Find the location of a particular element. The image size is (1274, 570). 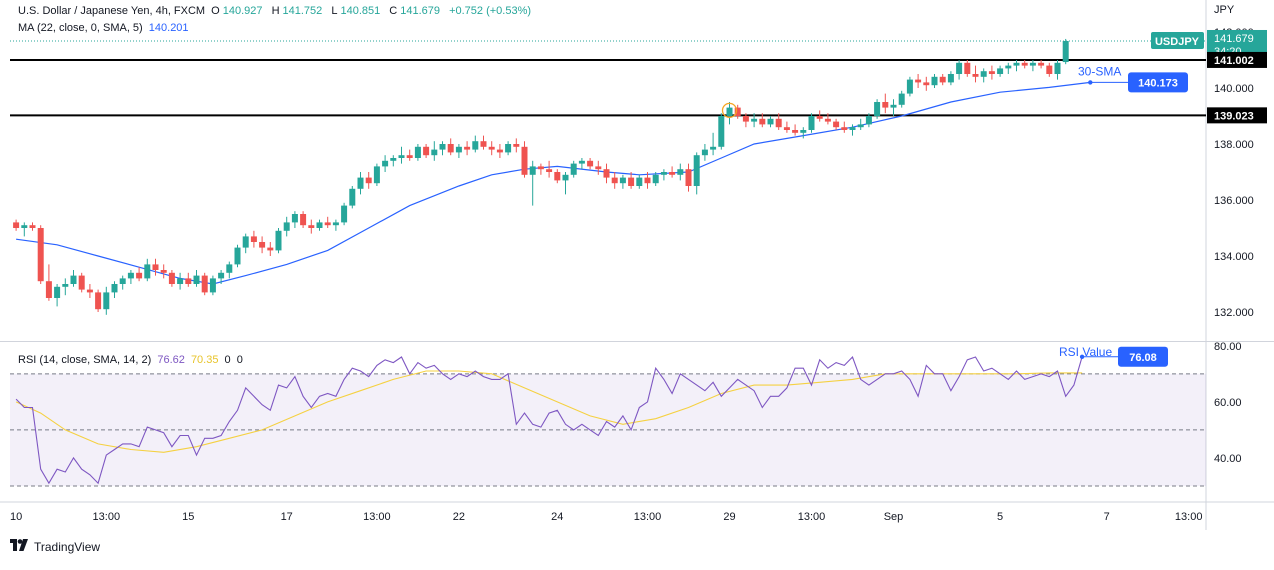

ohlc-high: H 141.752 is located at coordinates (299, 11).